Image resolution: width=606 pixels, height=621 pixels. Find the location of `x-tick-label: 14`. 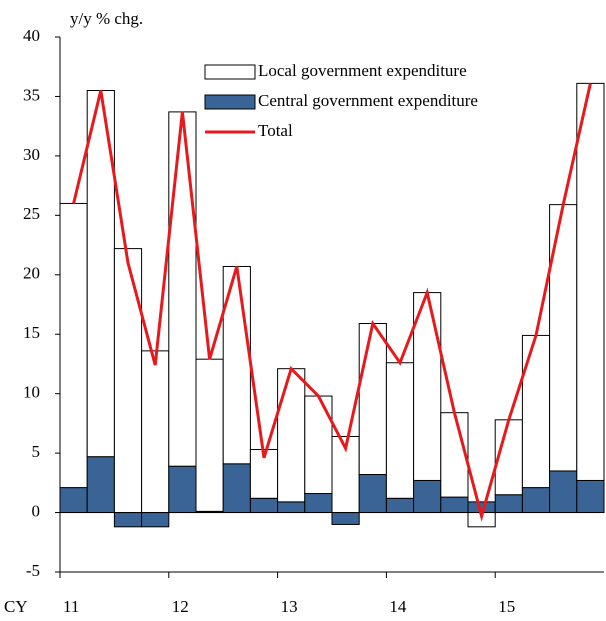

x-tick-label: 14 is located at coordinates (398, 606).